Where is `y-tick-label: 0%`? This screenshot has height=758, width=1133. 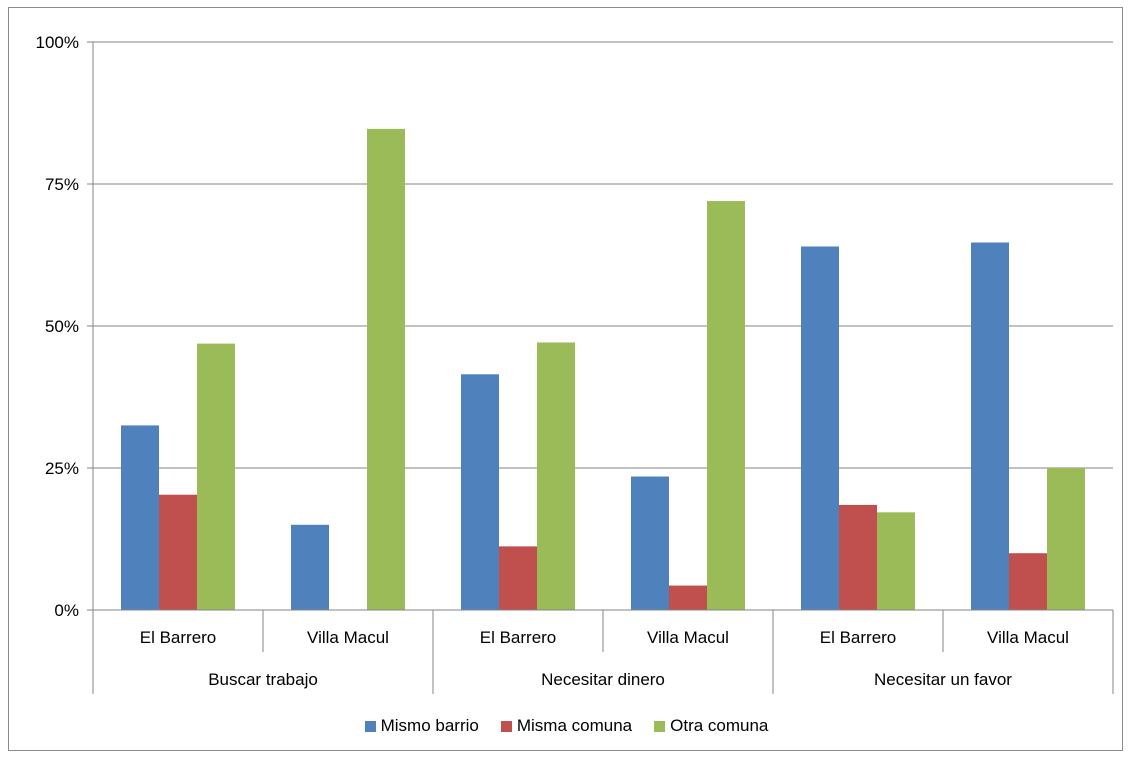 y-tick-label: 0% is located at coordinates (66, 610).